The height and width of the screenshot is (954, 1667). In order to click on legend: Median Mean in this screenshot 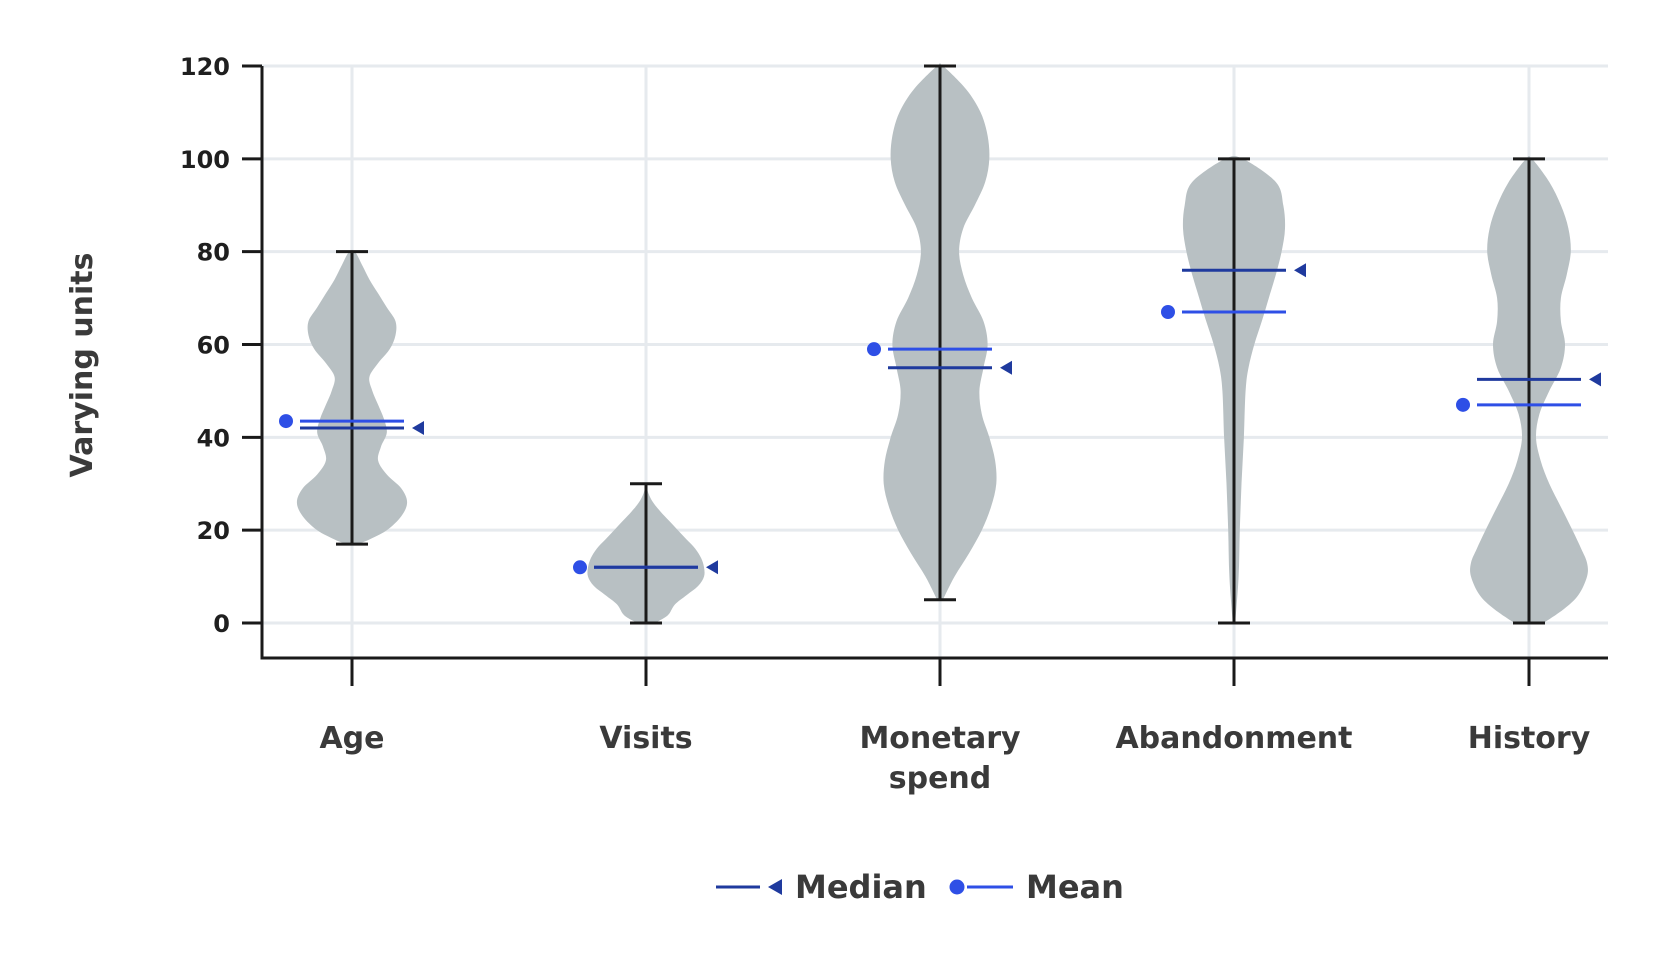, I will do `click(920, 887)`.